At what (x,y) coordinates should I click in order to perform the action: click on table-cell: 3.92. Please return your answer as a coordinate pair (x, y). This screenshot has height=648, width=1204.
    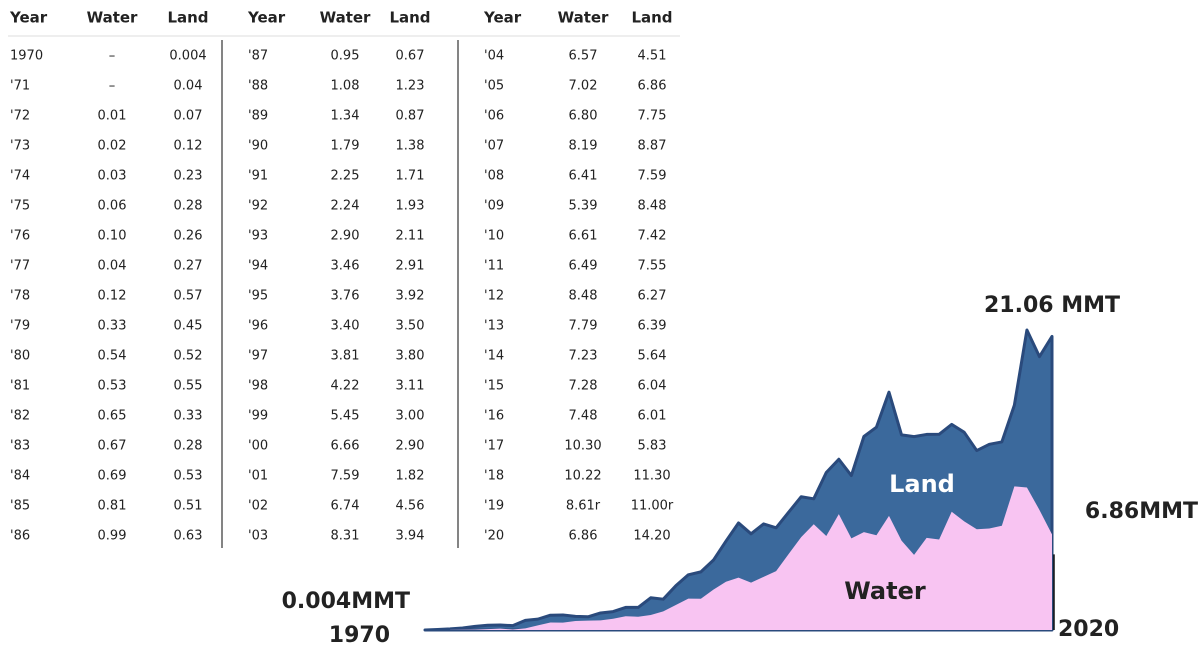
    Looking at the image, I should click on (410, 296).